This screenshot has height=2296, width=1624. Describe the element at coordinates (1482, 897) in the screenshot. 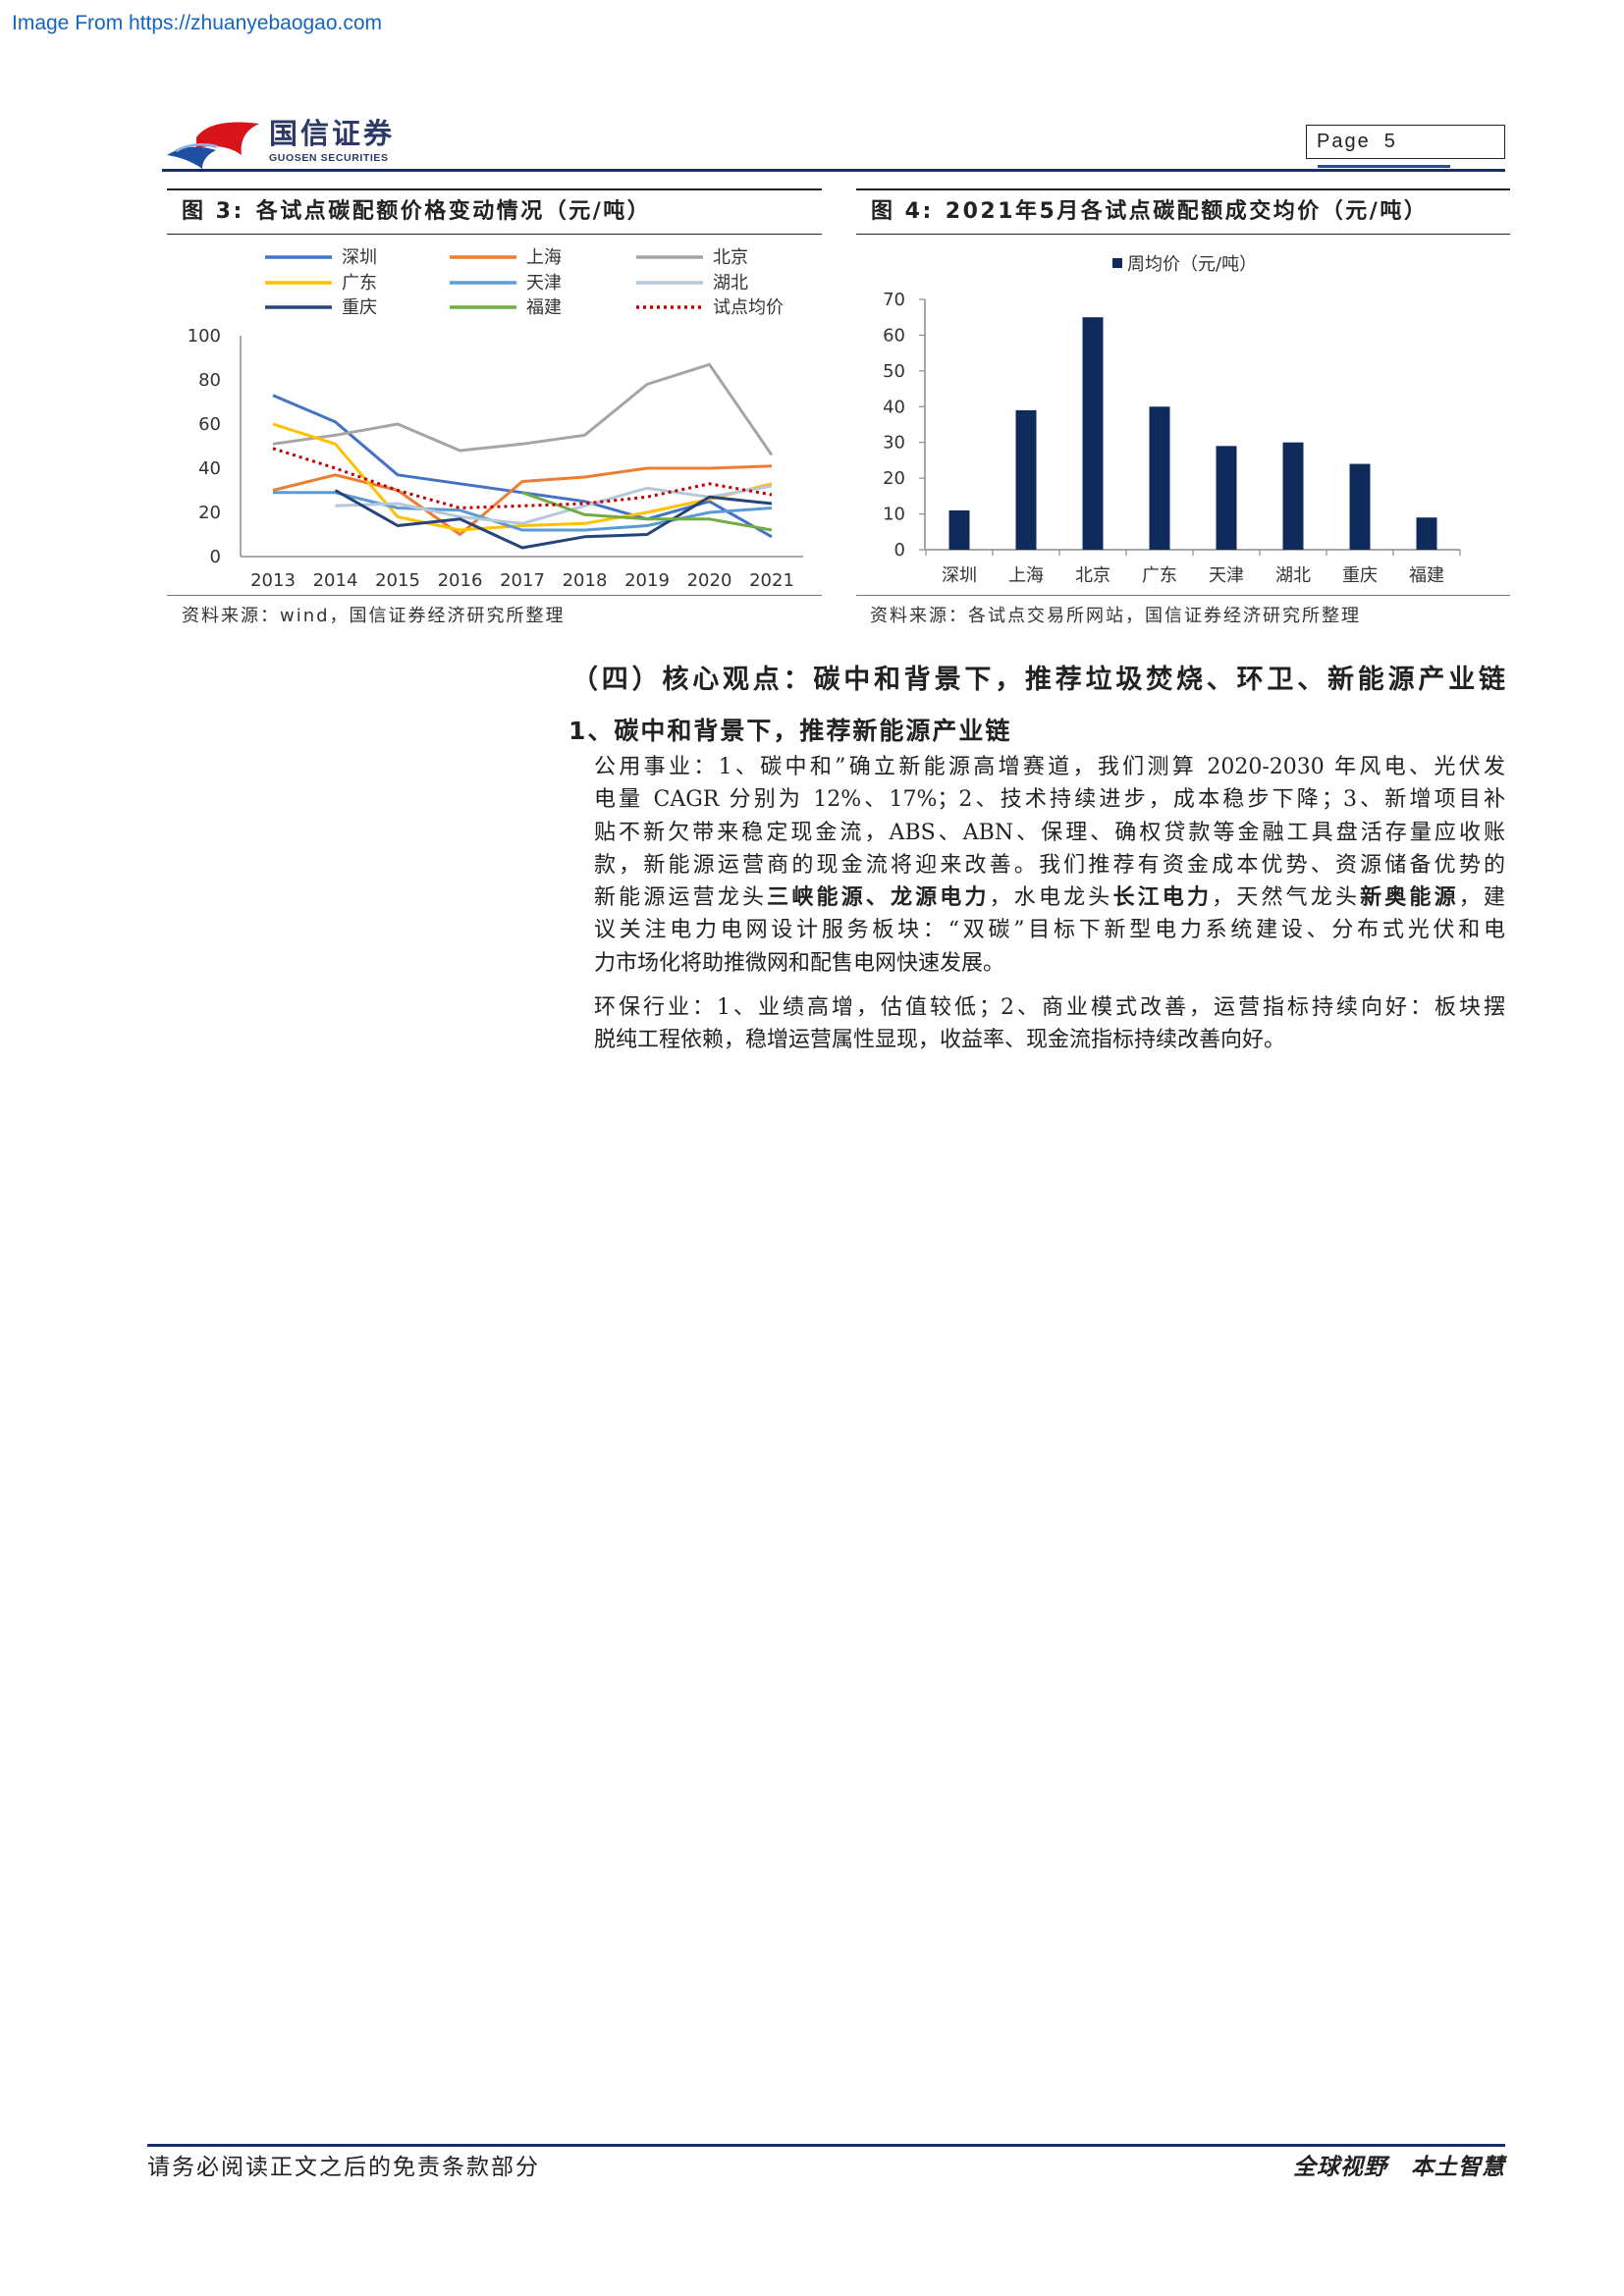

I see `text-run: ，建` at that location.